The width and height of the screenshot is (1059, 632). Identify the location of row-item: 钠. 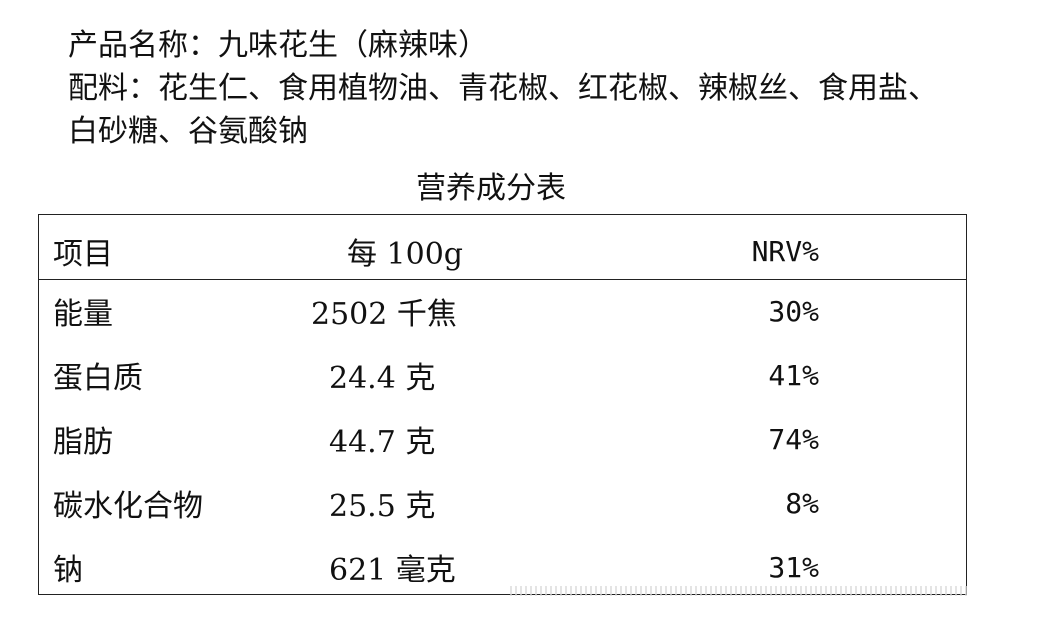
(68, 570).